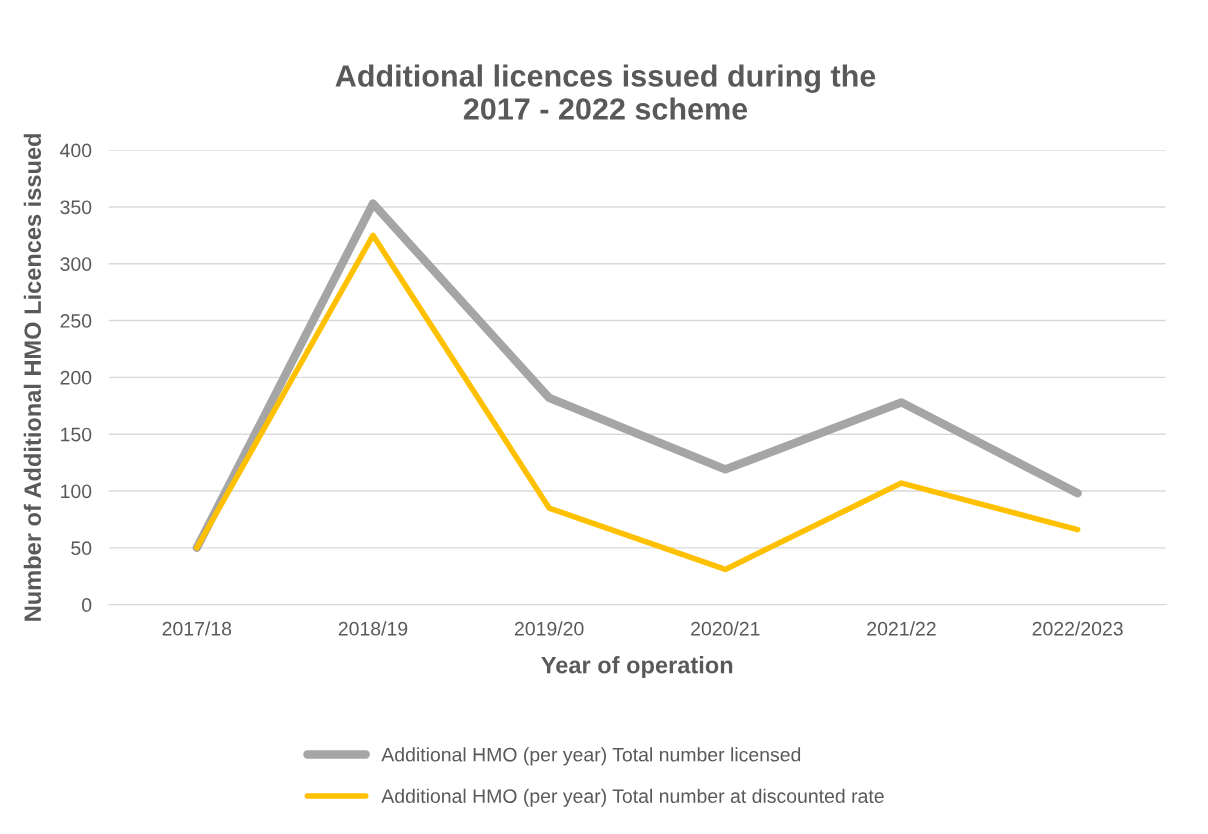 The image size is (1208, 834). Describe the element at coordinates (76, 321) in the screenshot. I see `y-tick-label: 250` at that location.